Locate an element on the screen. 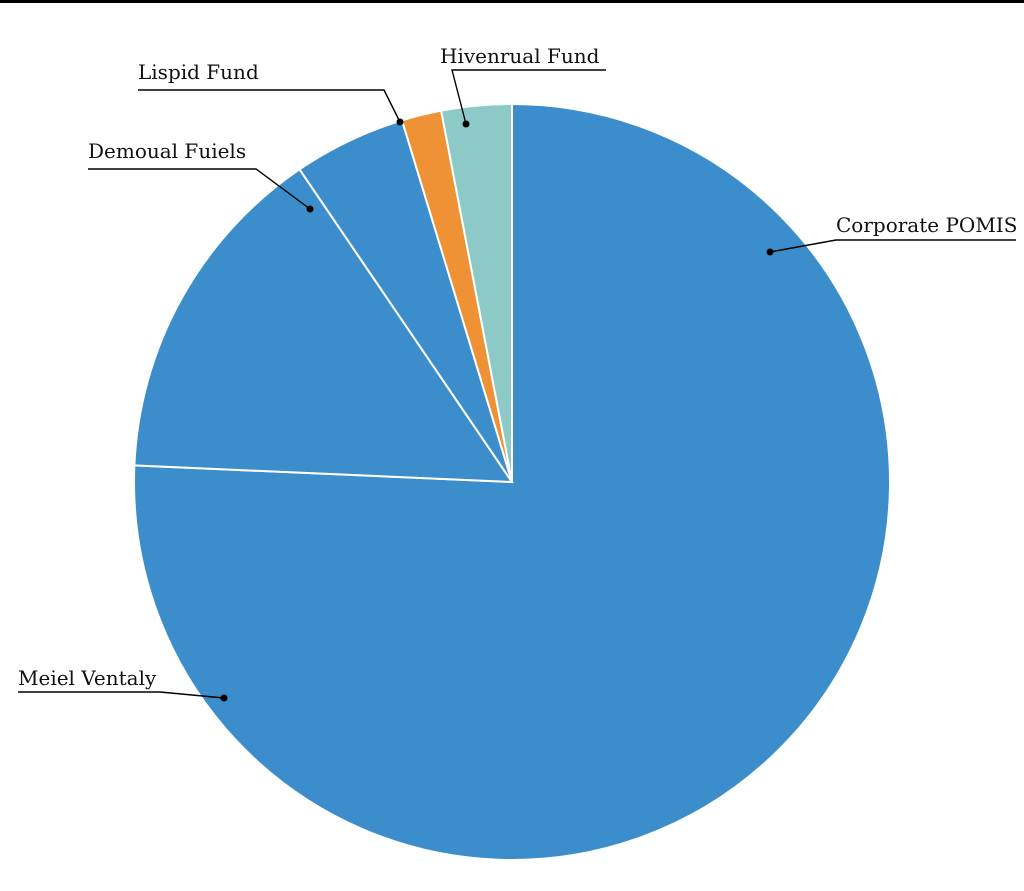  slice-label-hivenrual-fund: Hivenrual Fund is located at coordinates (520, 56).